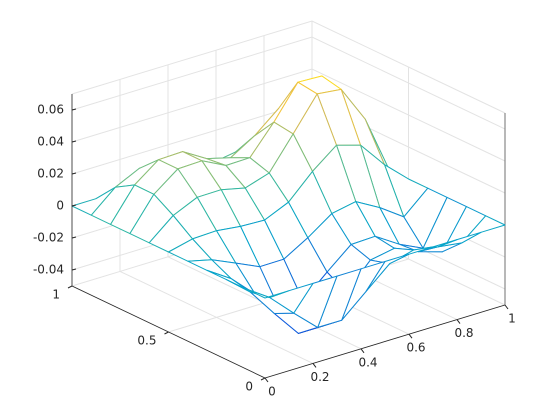 The width and height of the screenshot is (560, 420). I want to click on z-tick-label: -0.04, so click(48, 270).